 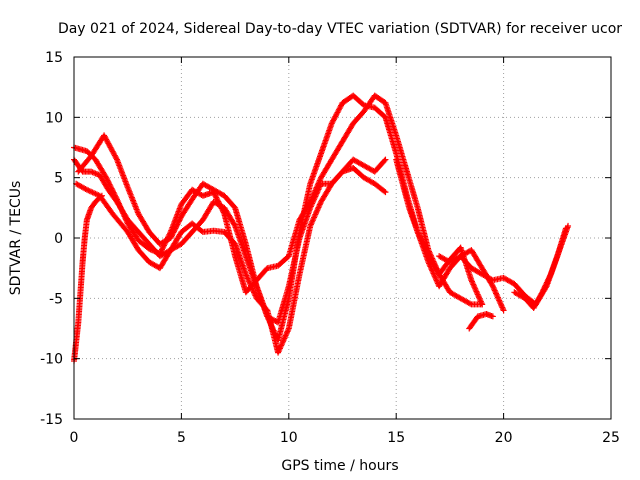 What do you see at coordinates (51, 360) in the screenshot?
I see `y-tick-label: -10` at bounding box center [51, 360].